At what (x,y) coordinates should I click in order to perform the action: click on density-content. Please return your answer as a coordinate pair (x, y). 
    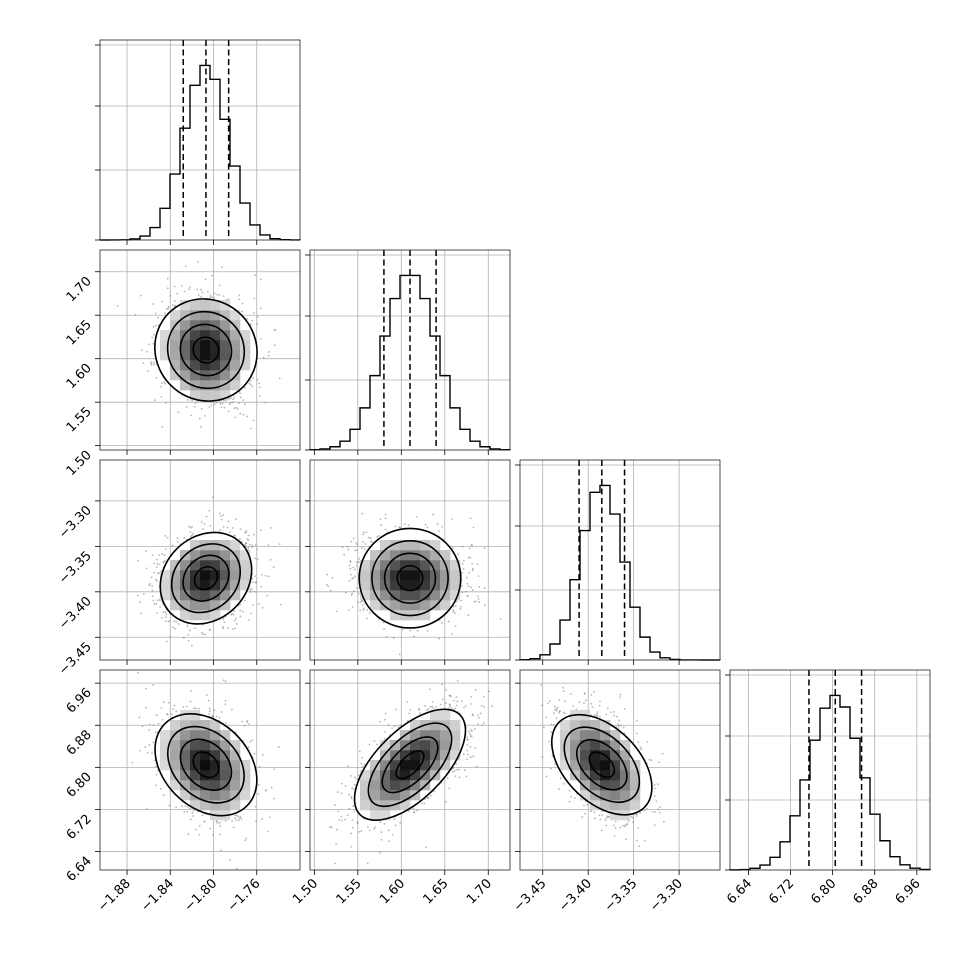
    Looking at the image, I should click on (198, 345).